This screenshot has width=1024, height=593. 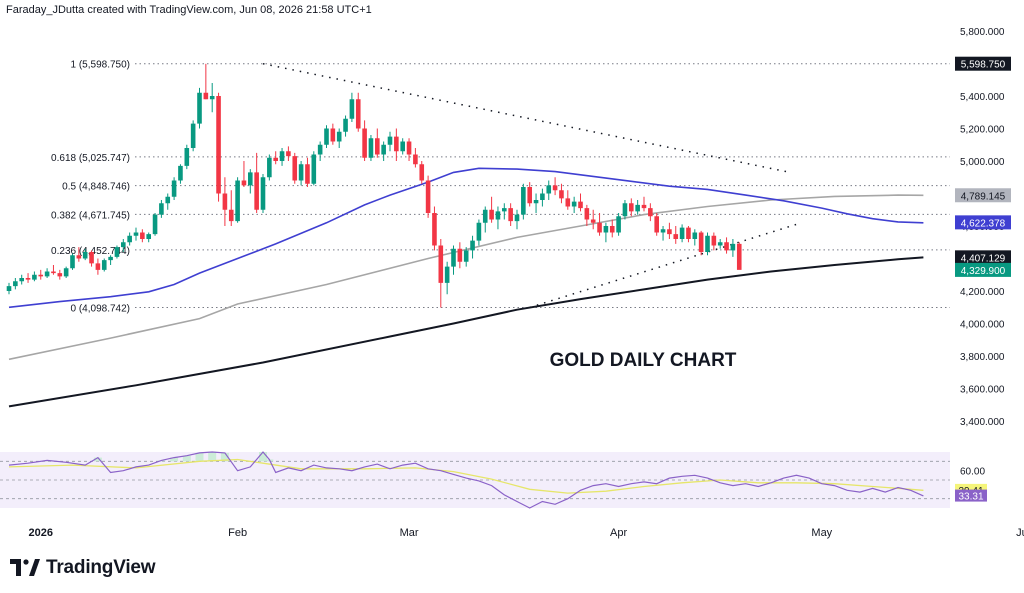 I want to click on price-badge: 4,329.900, so click(x=983, y=269).